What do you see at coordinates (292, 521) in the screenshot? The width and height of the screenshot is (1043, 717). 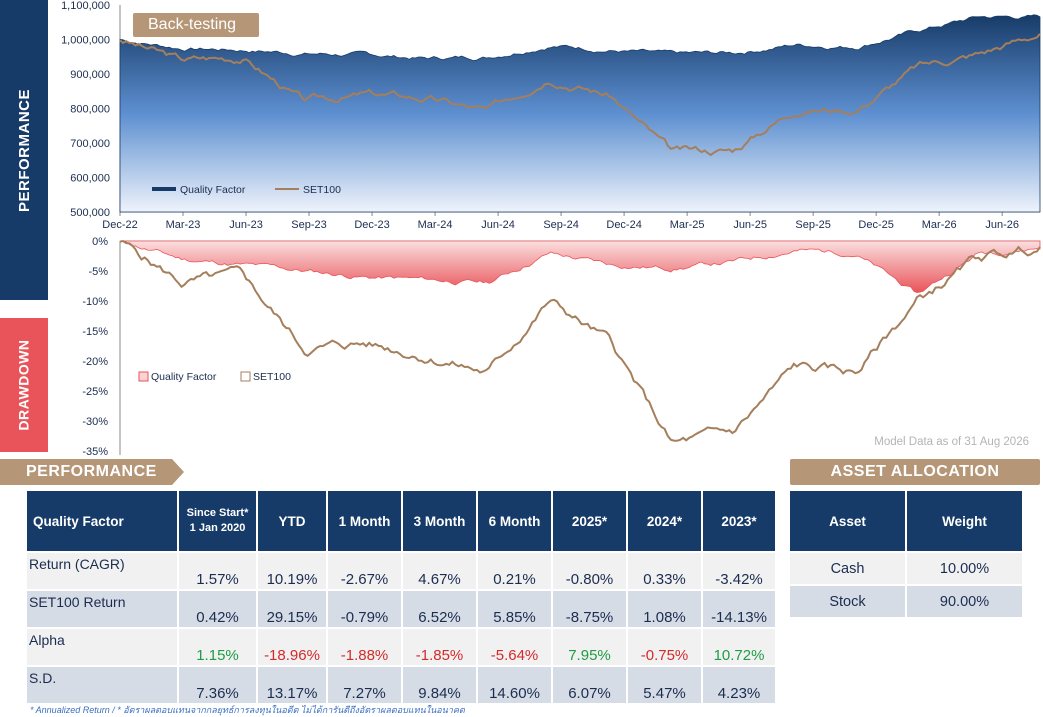 I see `col-header-ytd: YTD` at bounding box center [292, 521].